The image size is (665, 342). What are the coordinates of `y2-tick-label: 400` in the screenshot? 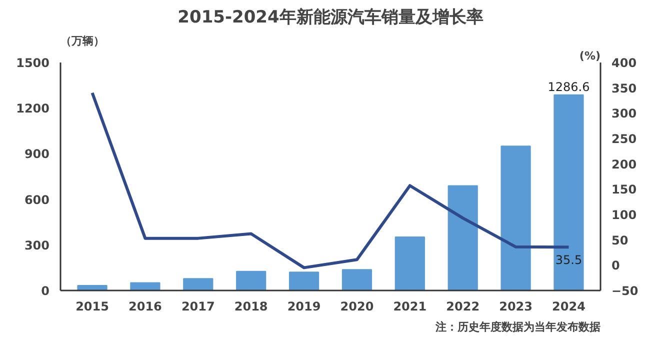 It's located at (624, 63).